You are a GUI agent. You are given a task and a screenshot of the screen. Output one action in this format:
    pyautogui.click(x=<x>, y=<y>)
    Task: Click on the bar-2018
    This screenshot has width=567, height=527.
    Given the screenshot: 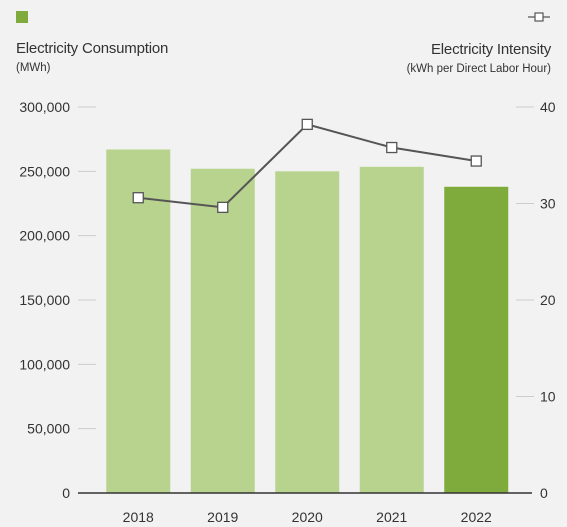 What is the action you would take?
    pyautogui.click(x=138, y=321)
    